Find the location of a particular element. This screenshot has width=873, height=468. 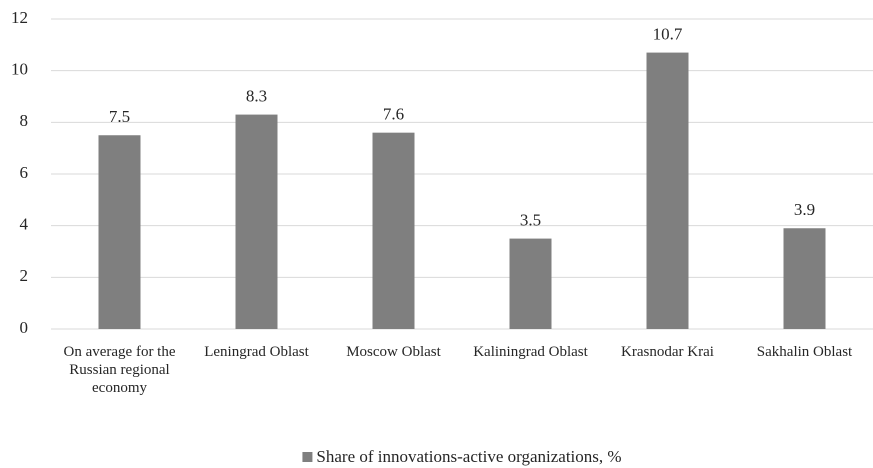

data-label: 7.6 is located at coordinates (393, 114).